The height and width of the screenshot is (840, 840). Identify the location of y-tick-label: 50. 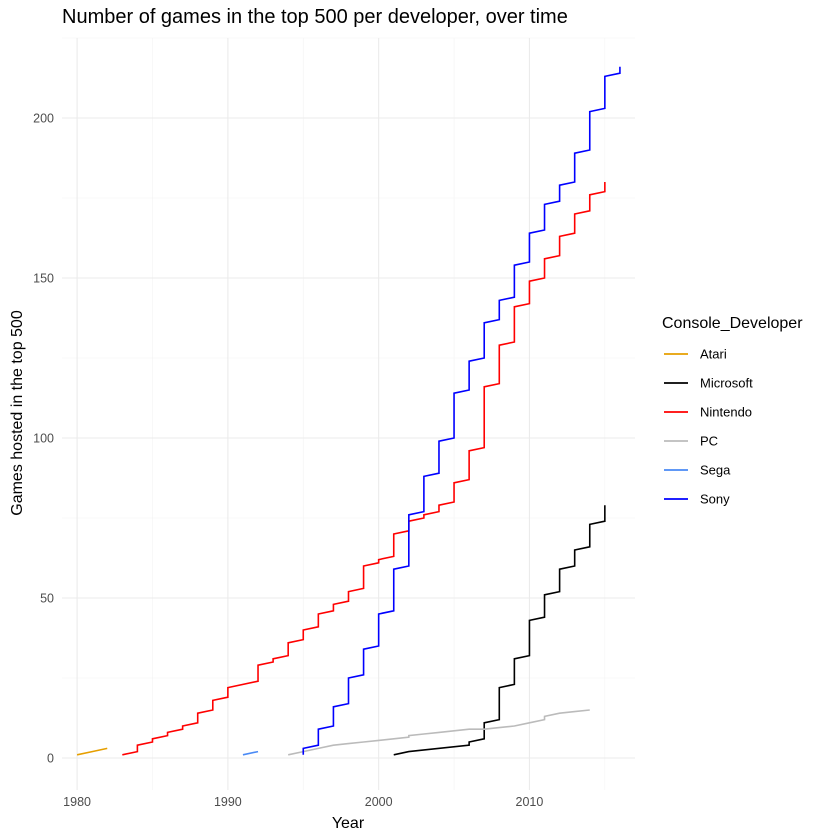
(47, 599).